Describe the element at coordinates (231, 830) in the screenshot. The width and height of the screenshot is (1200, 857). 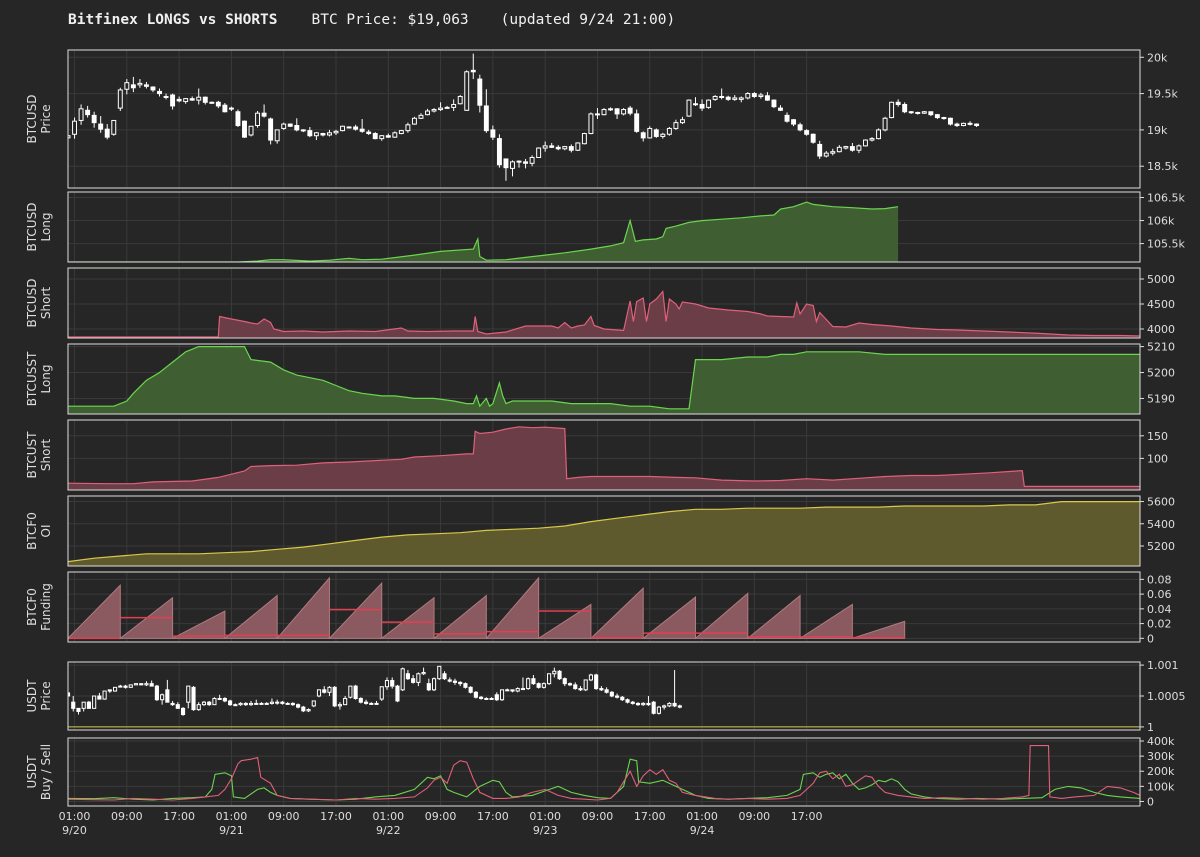
I see `x-date-label: 9/21` at that location.